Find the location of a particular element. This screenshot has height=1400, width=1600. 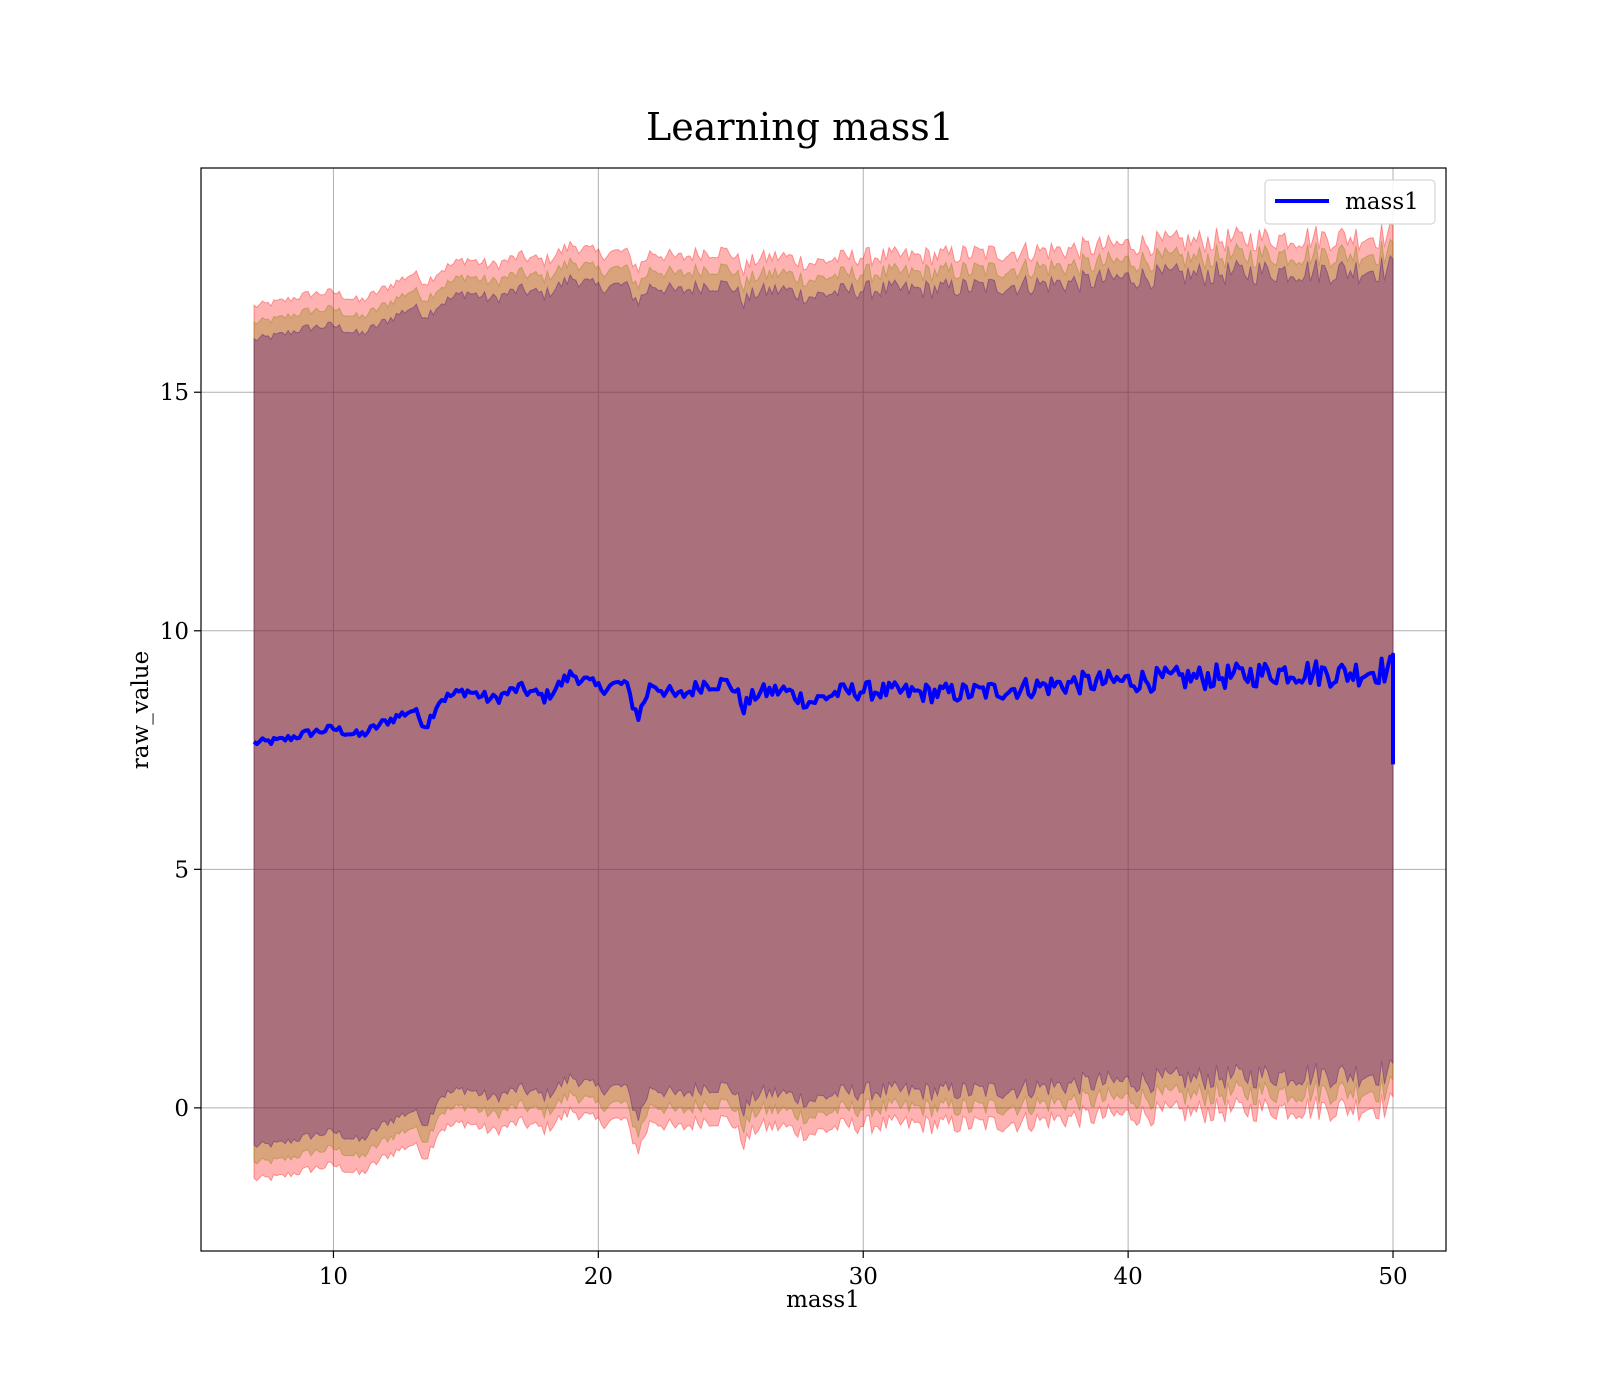

y-axis: 0 5 10 15 is located at coordinates (180, 751).